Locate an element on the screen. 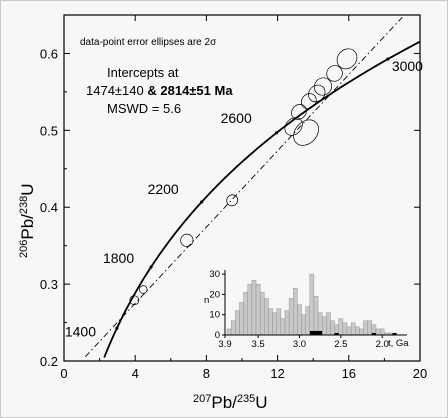  inset-y-tick-label: 0 is located at coordinates (217, 335).